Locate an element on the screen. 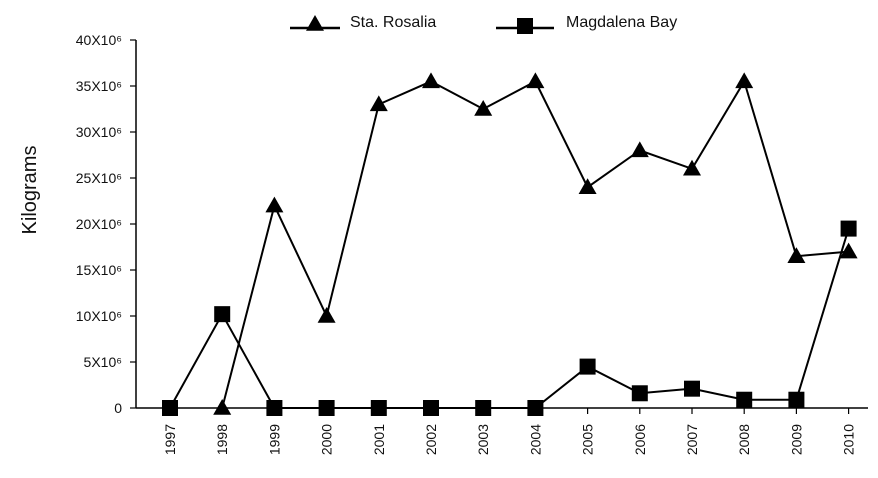  legend-item: Sta. Rosalia is located at coordinates (363, 22).